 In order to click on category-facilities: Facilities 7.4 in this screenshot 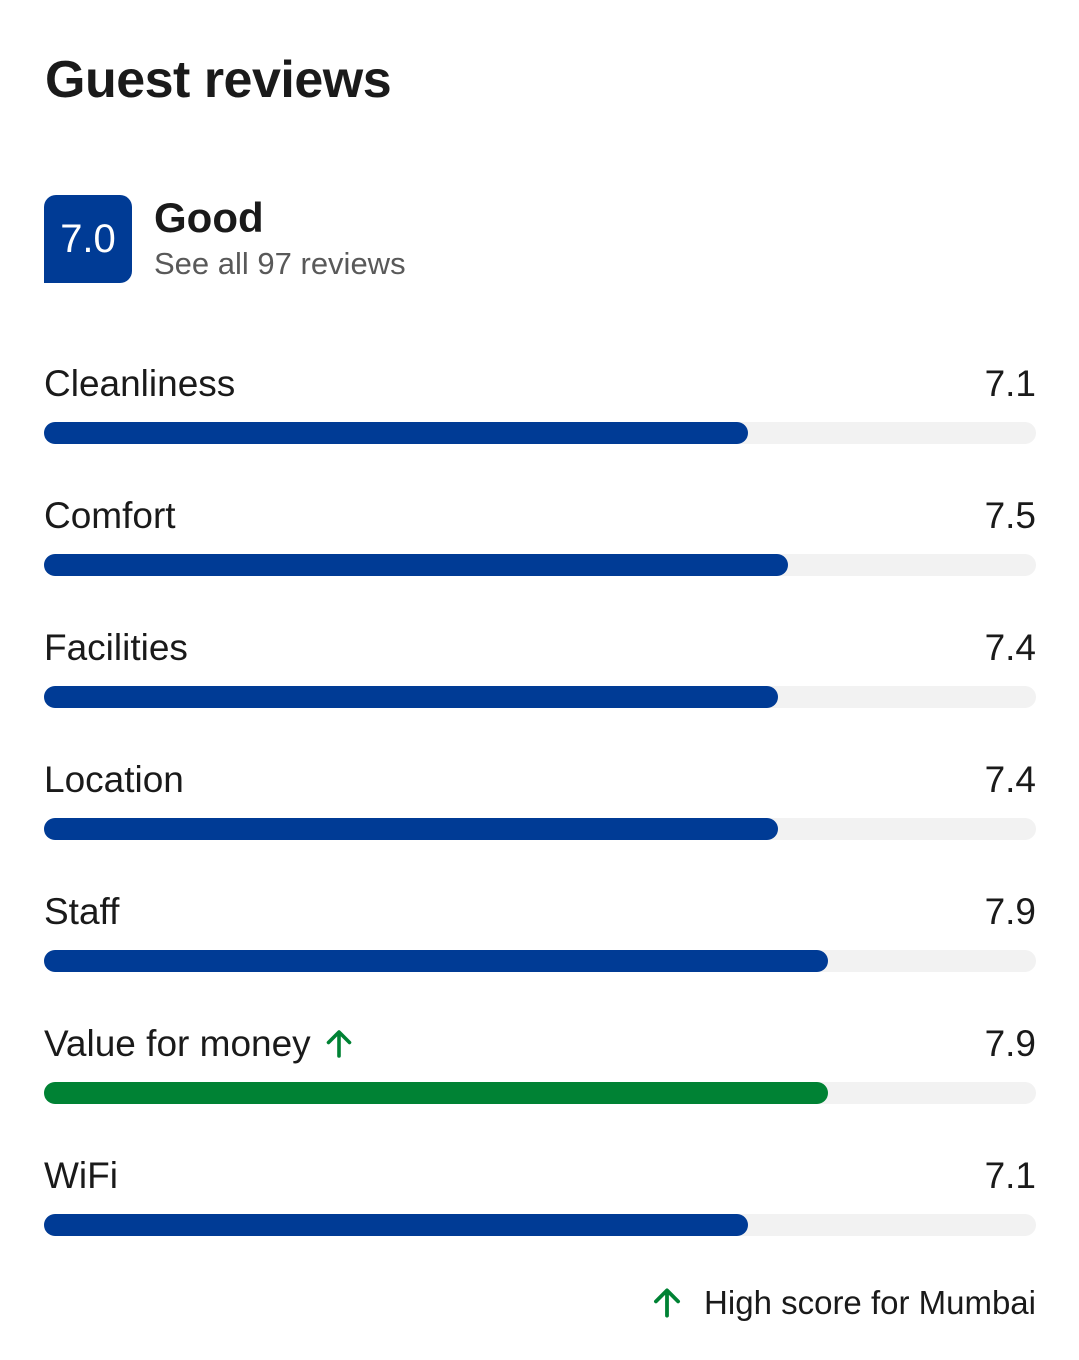, I will do `click(540, 688)`.